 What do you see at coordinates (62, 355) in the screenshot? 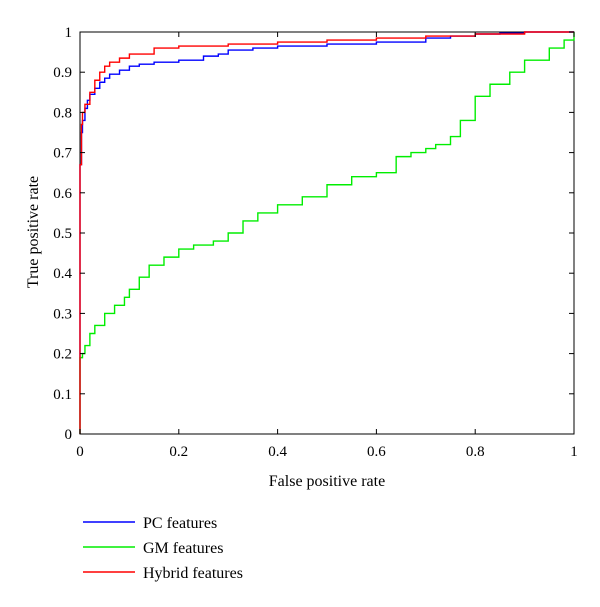
I see `y-tick-label: 0.2` at bounding box center [62, 355].